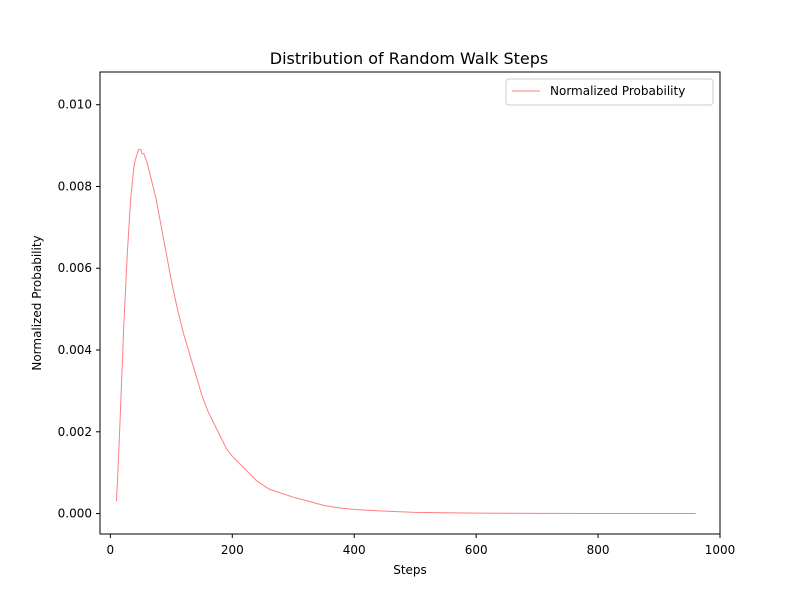  I want to click on legend: Normalized Probability, so click(609, 92).